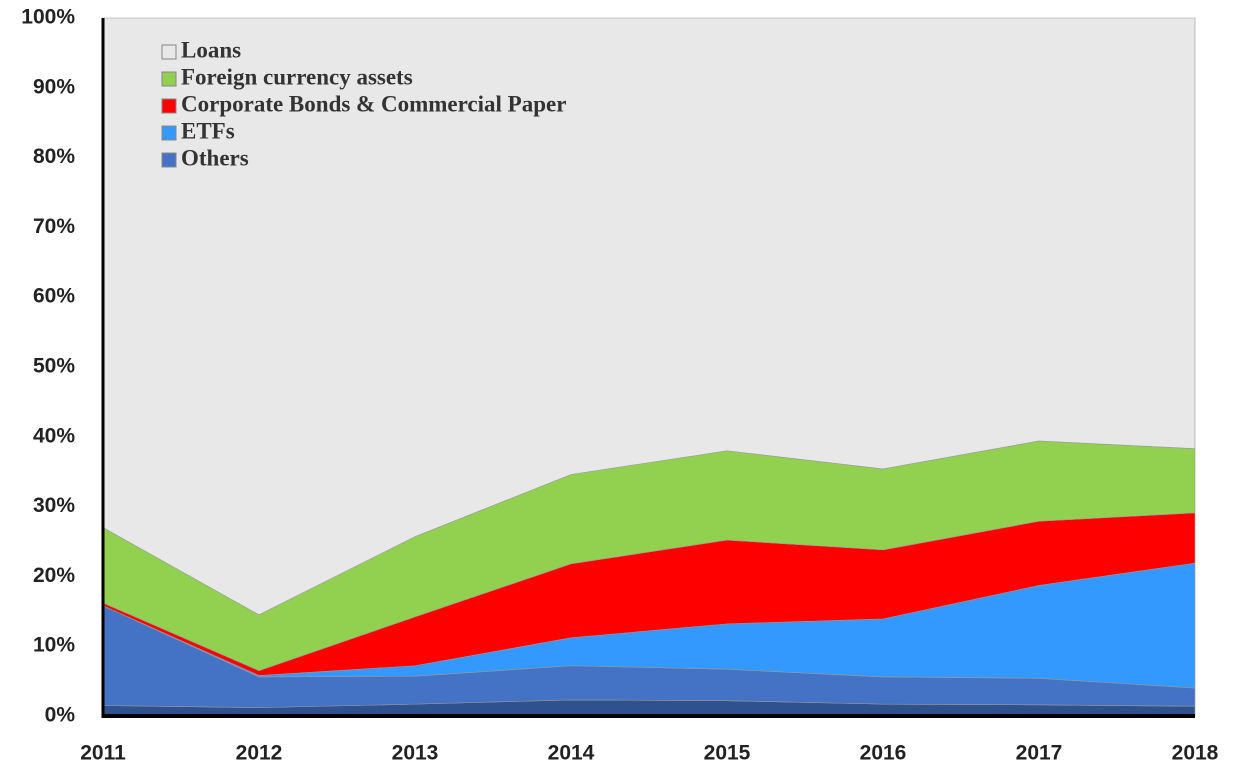 This screenshot has height=768, width=1238. What do you see at coordinates (54, 435) in the screenshot?
I see `y-tick-label: 40%` at bounding box center [54, 435].